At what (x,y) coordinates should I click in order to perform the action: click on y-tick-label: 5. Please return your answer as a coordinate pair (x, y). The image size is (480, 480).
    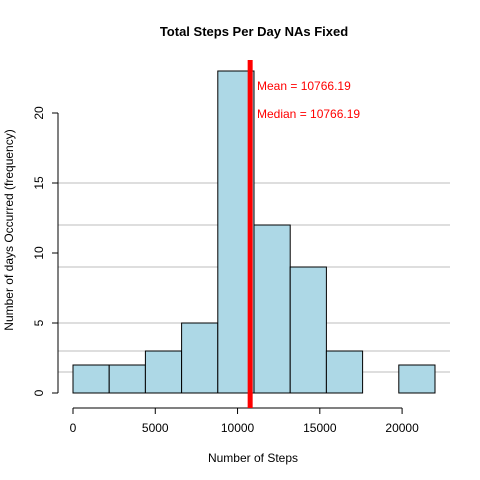
    Looking at the image, I should click on (39, 322).